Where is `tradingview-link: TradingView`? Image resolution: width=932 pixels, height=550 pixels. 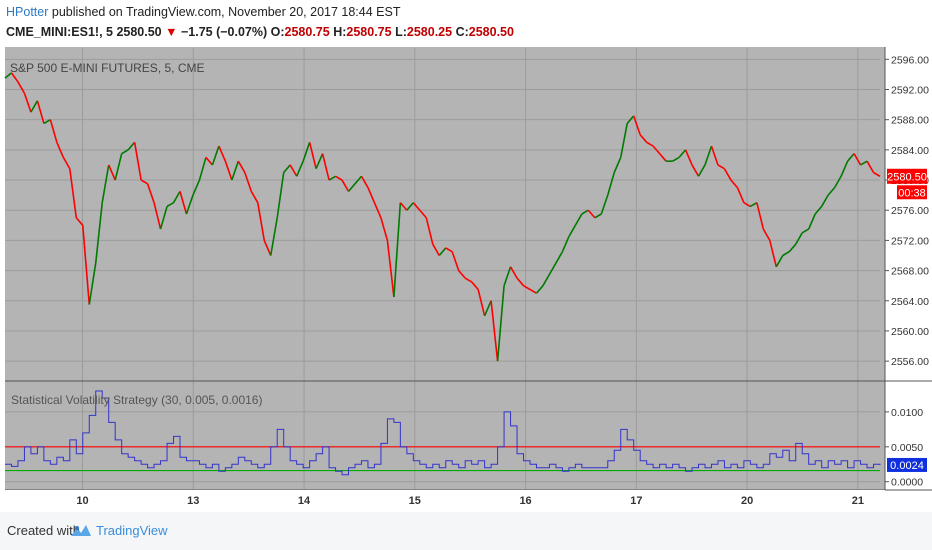 tradingview-link: TradingView is located at coordinates (132, 530).